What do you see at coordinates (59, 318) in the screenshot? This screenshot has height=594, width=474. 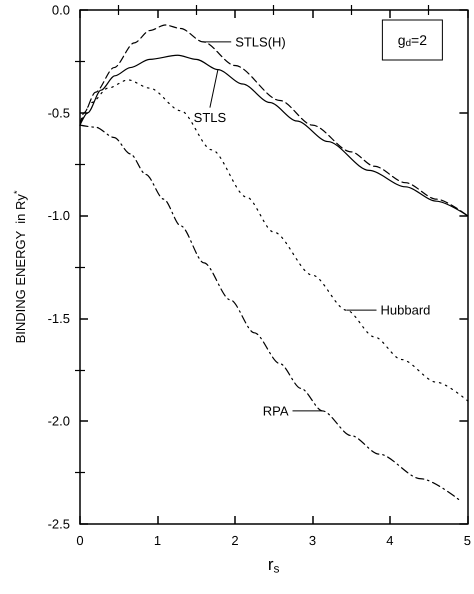 I see `y-tick-label: -1.5` at bounding box center [59, 318].